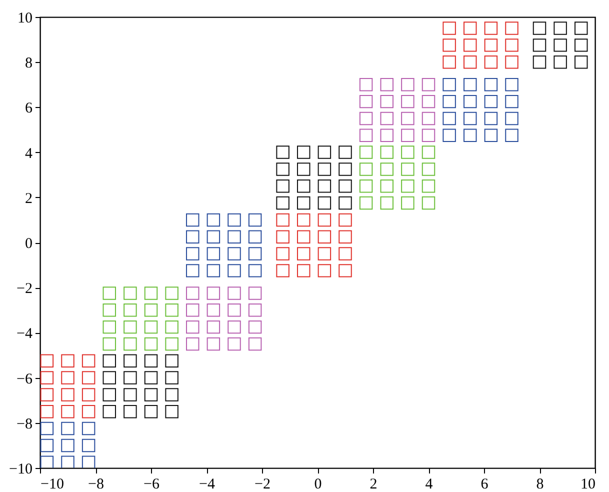  Describe the element at coordinates (540, 484) in the screenshot. I see `x-tick-label: 8` at that location.